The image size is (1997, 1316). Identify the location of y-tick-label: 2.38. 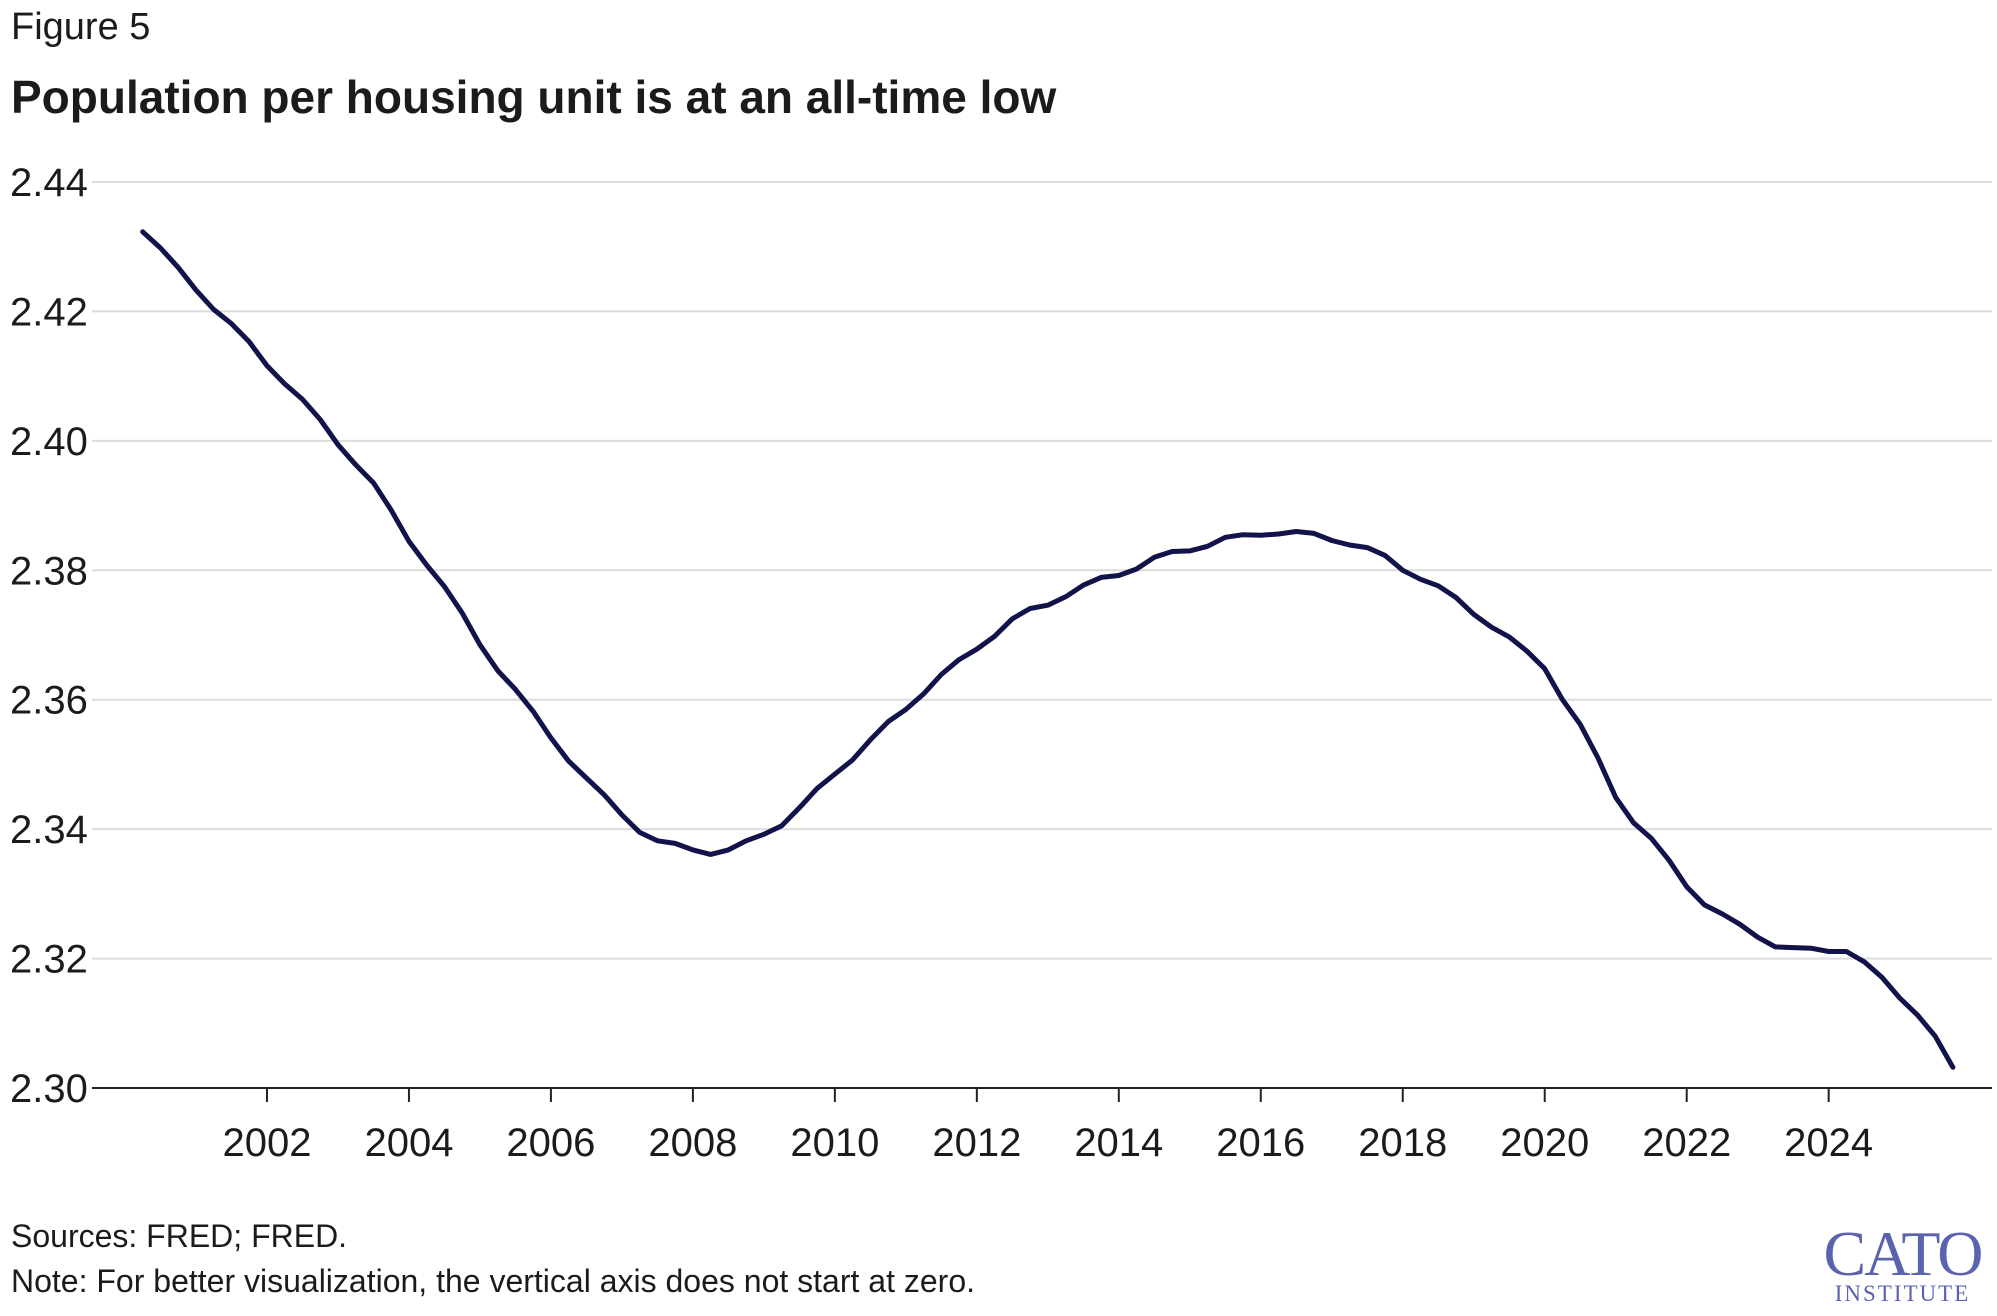
(49, 571).